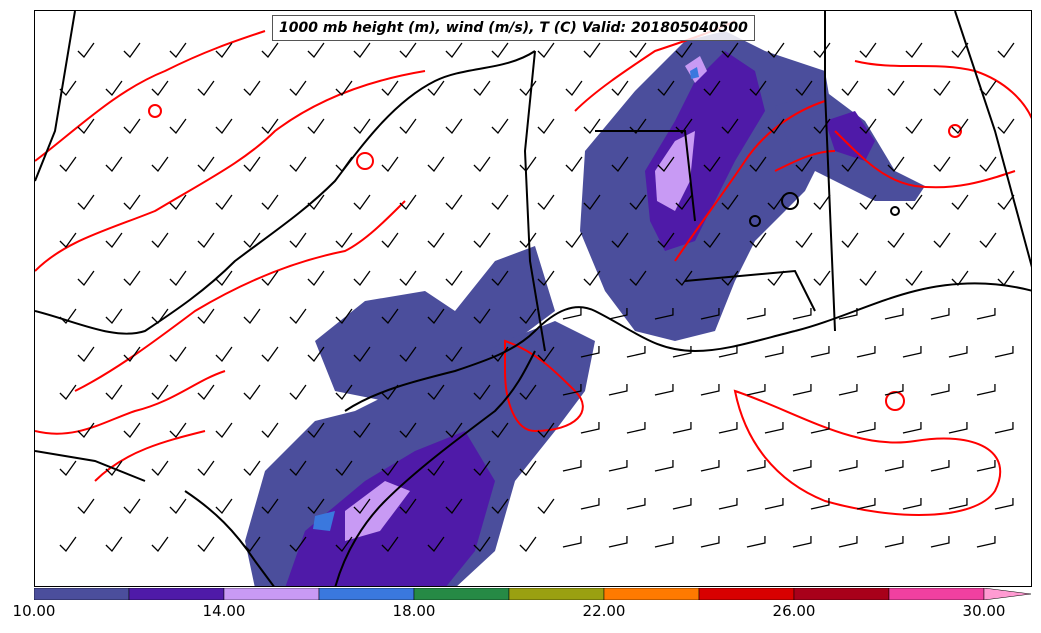 The image size is (1041, 633). What do you see at coordinates (224, 611) in the screenshot?
I see `colorbar-tick-label: 14.00` at bounding box center [224, 611].